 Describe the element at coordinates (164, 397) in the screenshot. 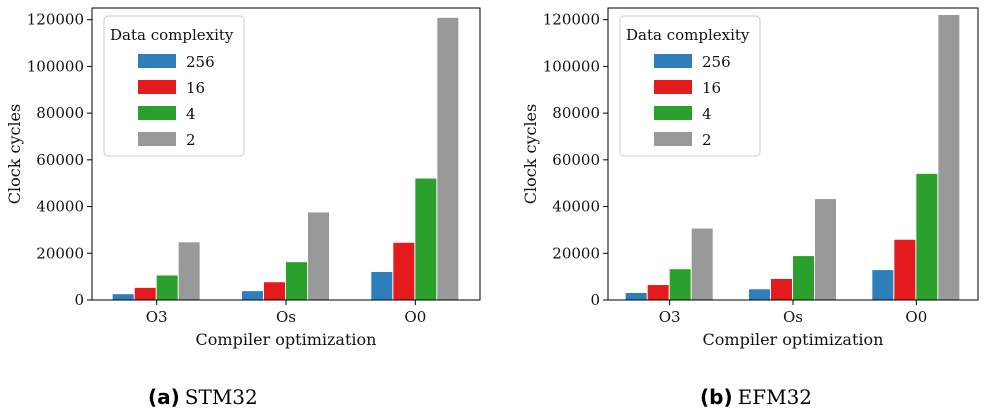

I see `caption-a-tag: (a)` at that location.